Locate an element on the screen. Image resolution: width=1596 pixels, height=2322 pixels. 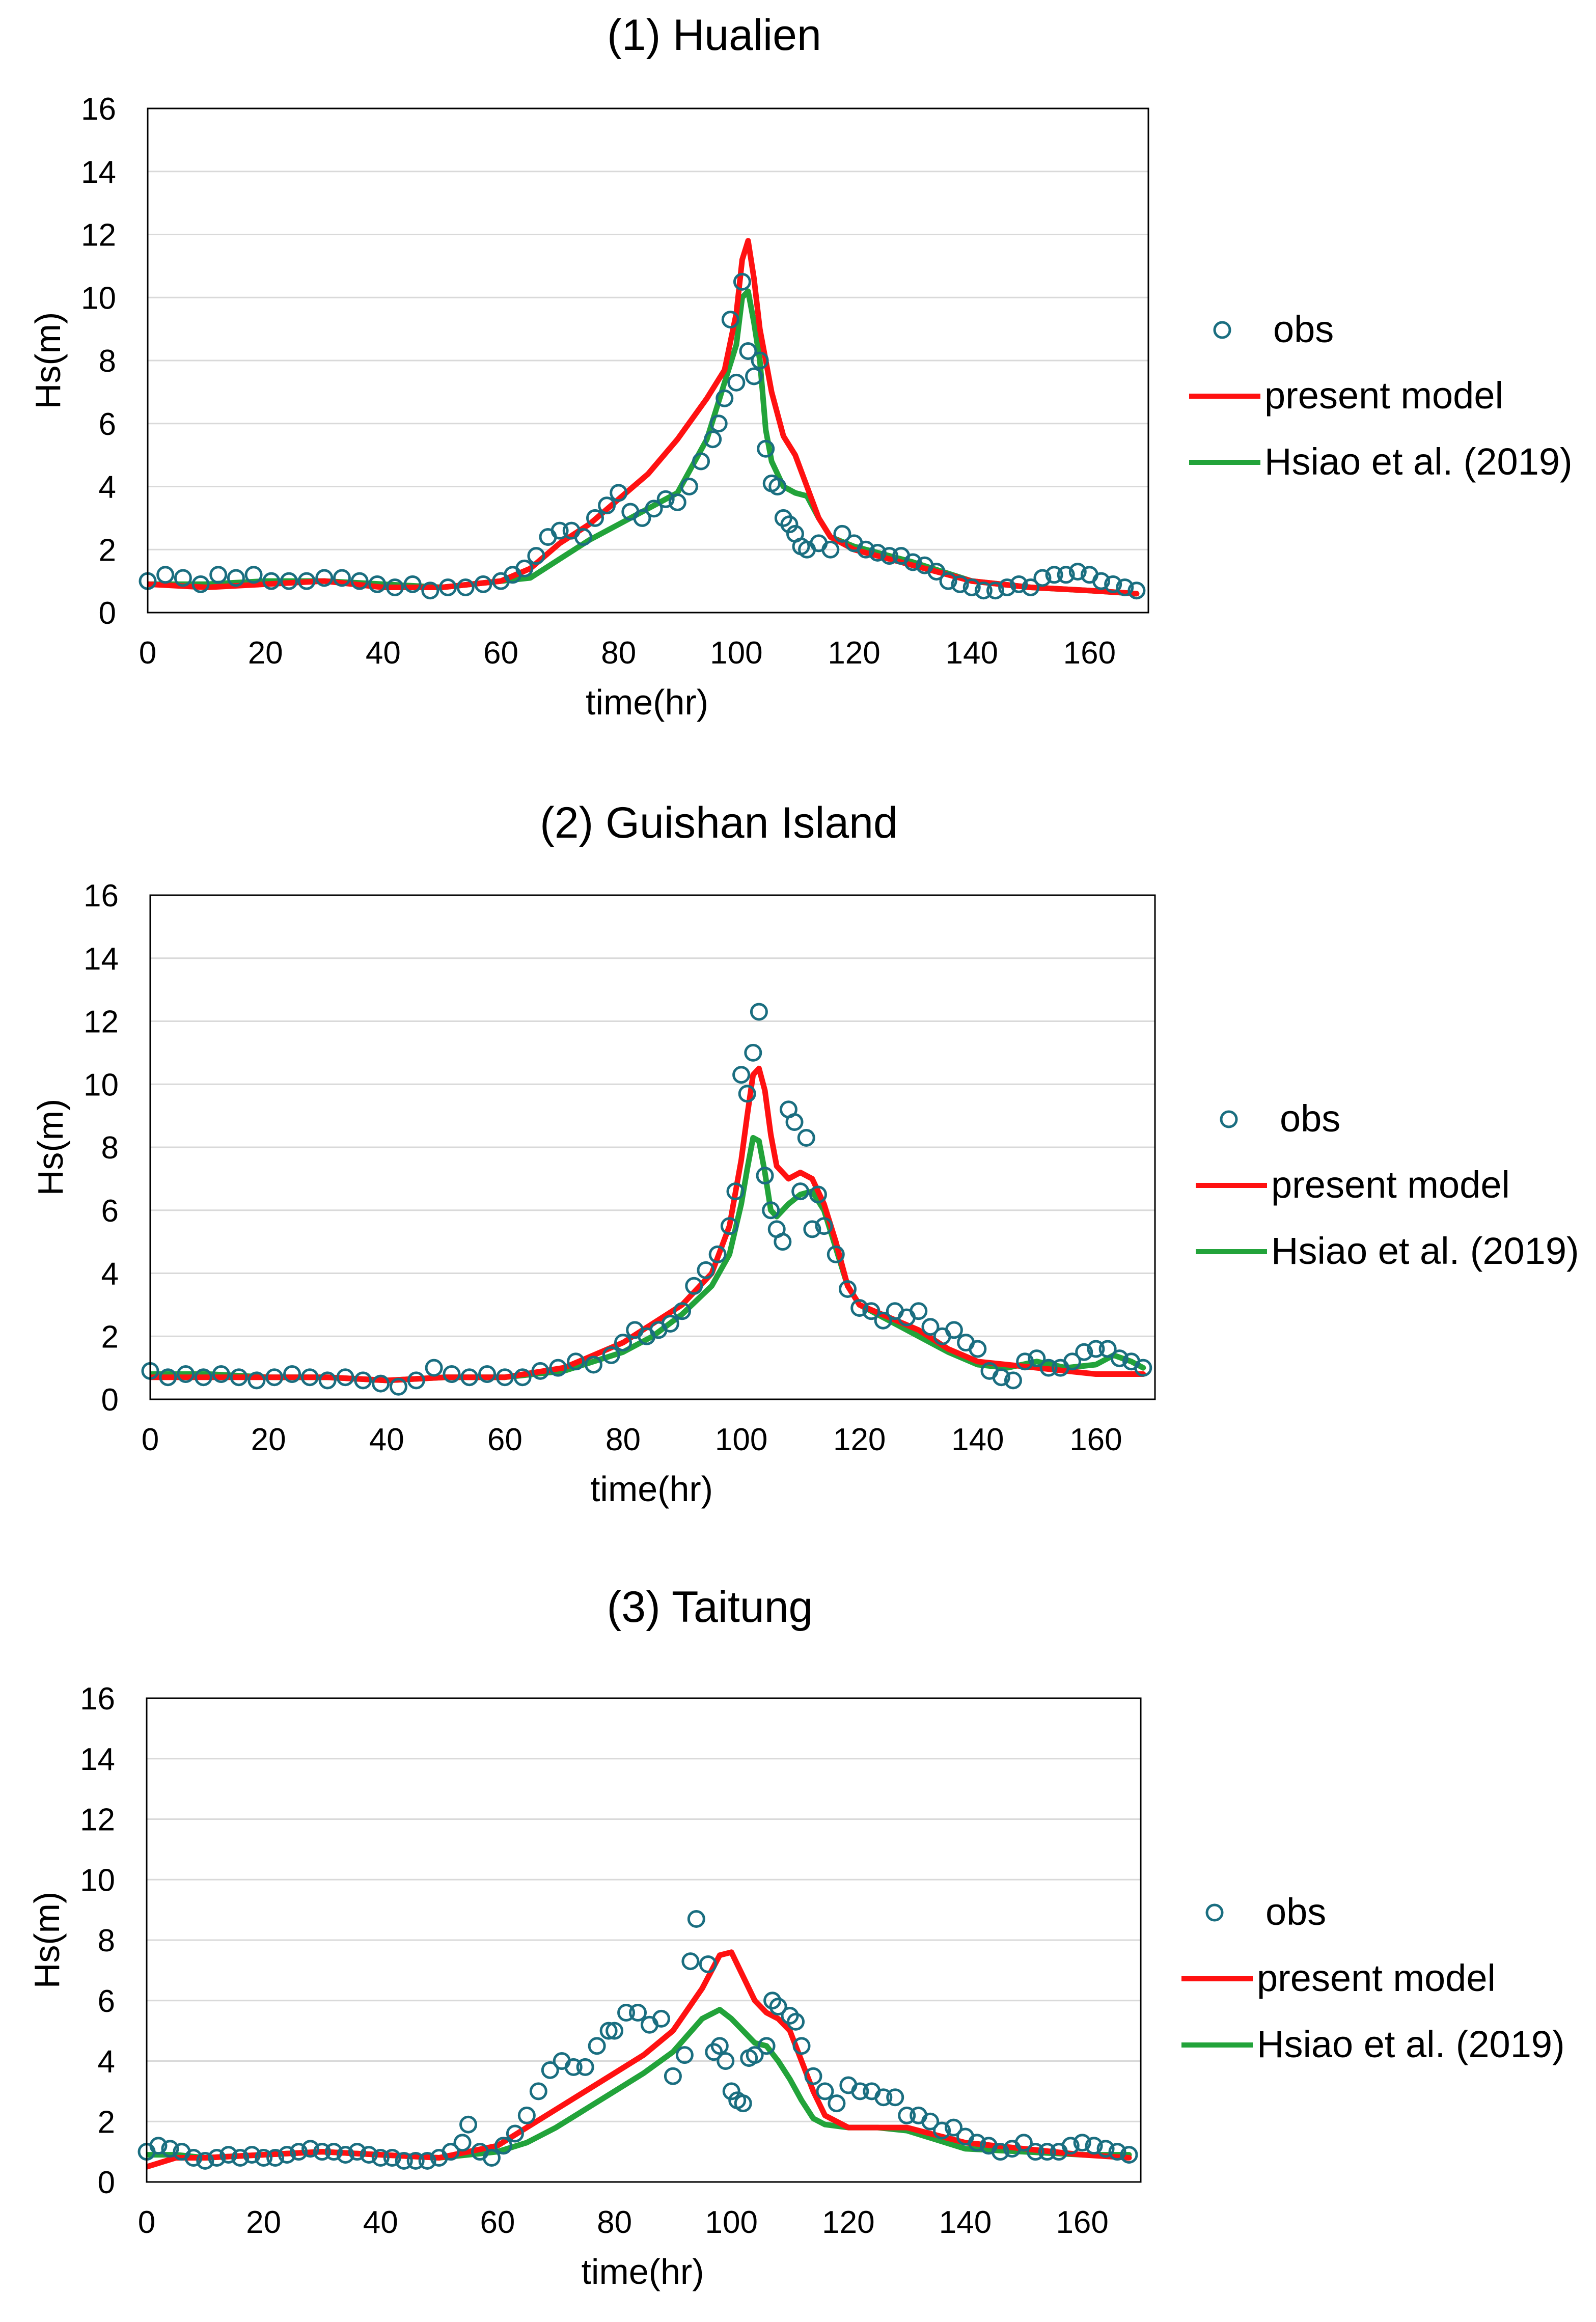
chart-title: (1) Hualien is located at coordinates (714, 35).